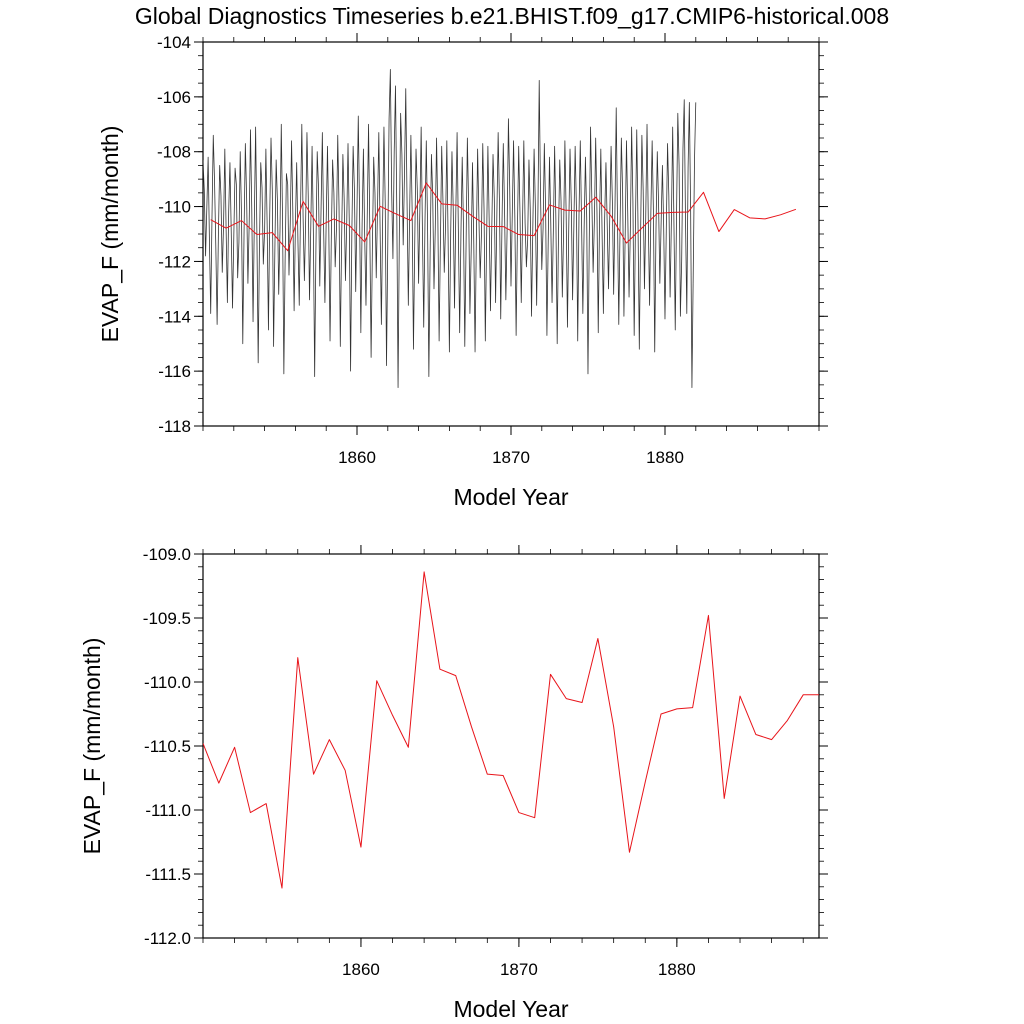 This screenshot has height=1024, width=1024. I want to click on y-tick-label: -108, so click(174, 152).